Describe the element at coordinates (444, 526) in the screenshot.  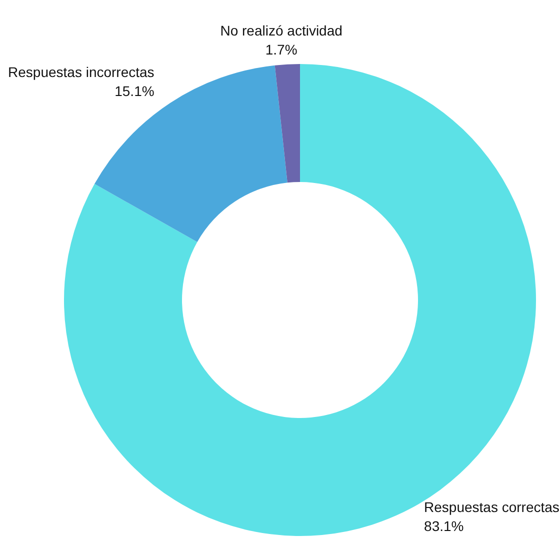
I see `data-label: 83.1%` at that location.